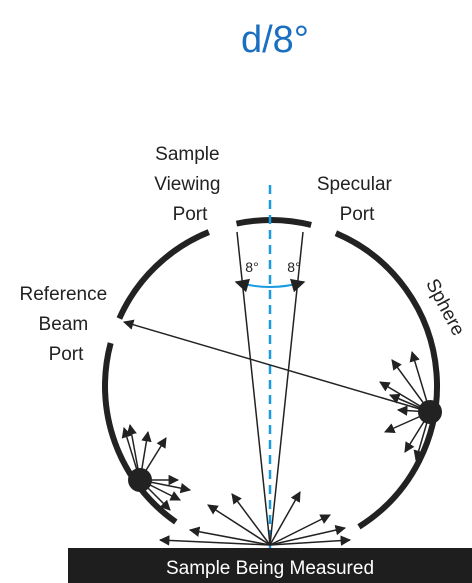  I want to click on label-line: Viewing, so click(187, 184).